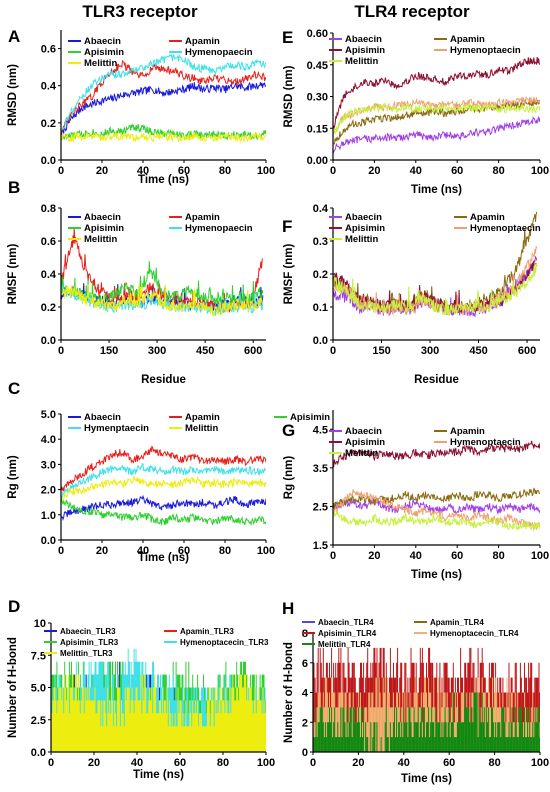 This screenshot has height=792, width=550. Describe the element at coordinates (347, 633) in the screenshot. I see `legend-entry: Apisimin_TLR4` at that location.